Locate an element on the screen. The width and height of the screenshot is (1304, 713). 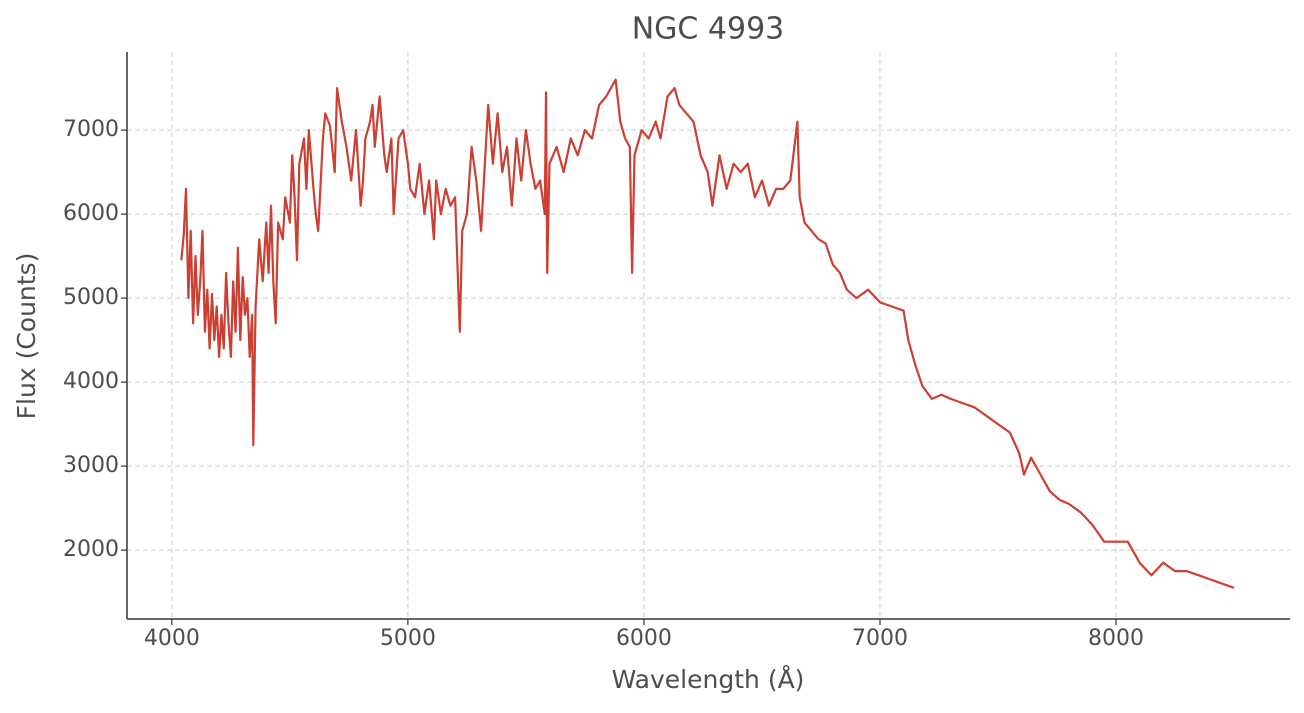
y-tick-label: 4000 is located at coordinates (91, 381).